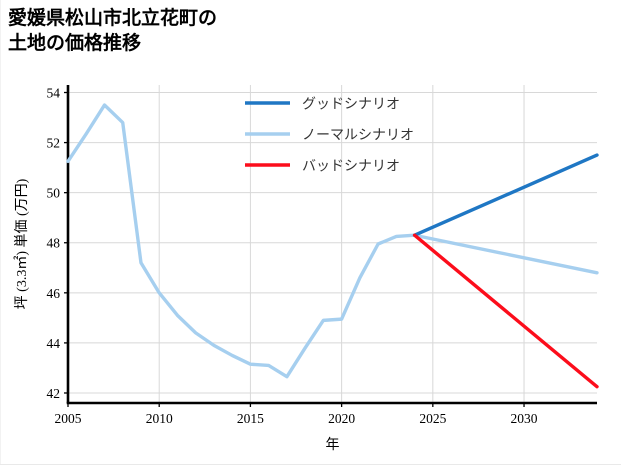 This screenshot has width=621, height=465. Describe the element at coordinates (54, 143) in the screenshot. I see `y-tick-label: 52` at that location.